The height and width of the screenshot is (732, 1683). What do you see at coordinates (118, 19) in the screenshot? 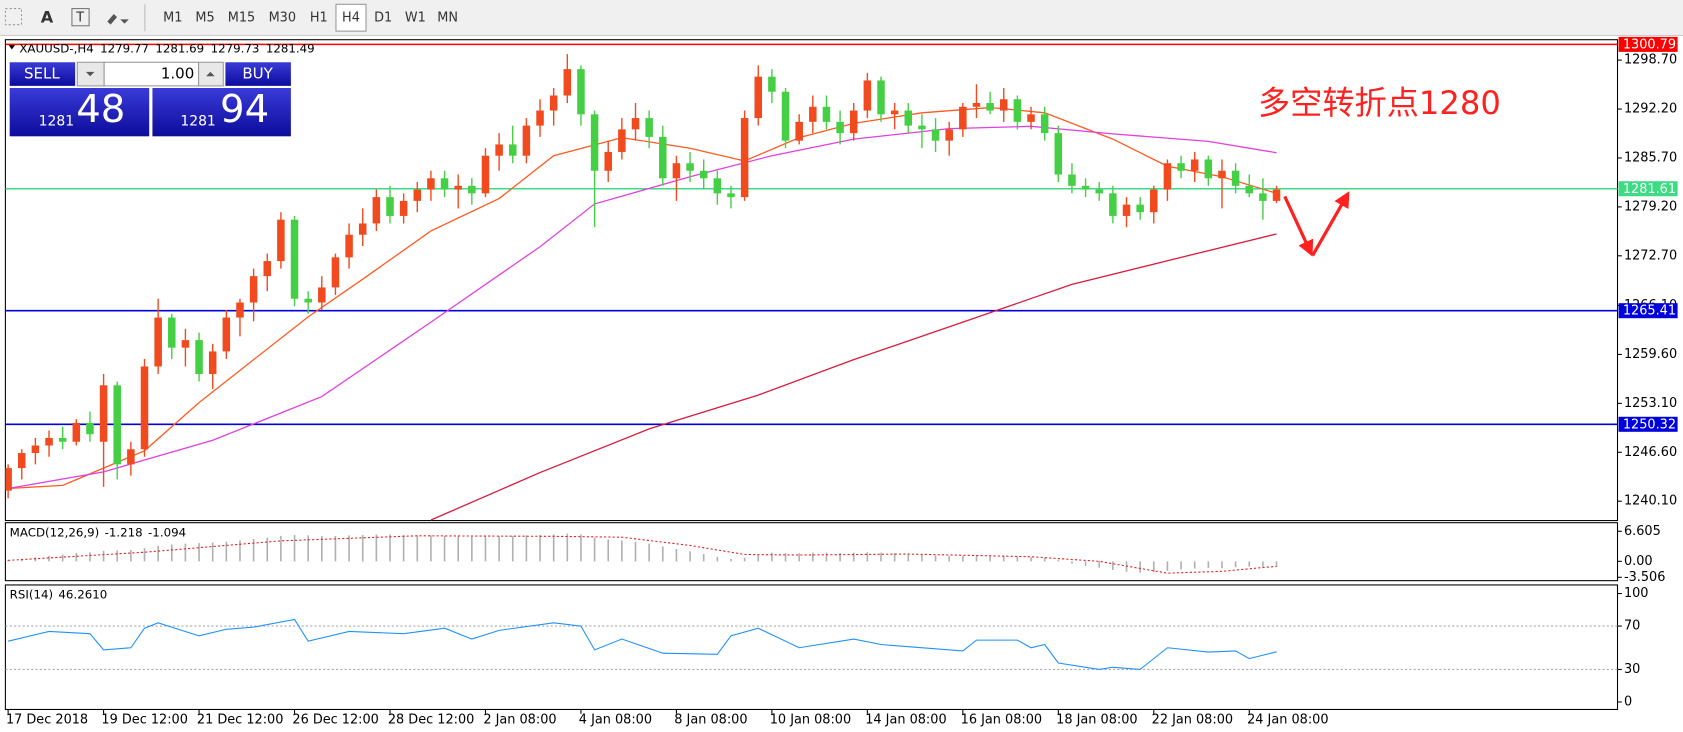
I see `draw-tool` at bounding box center [118, 19].